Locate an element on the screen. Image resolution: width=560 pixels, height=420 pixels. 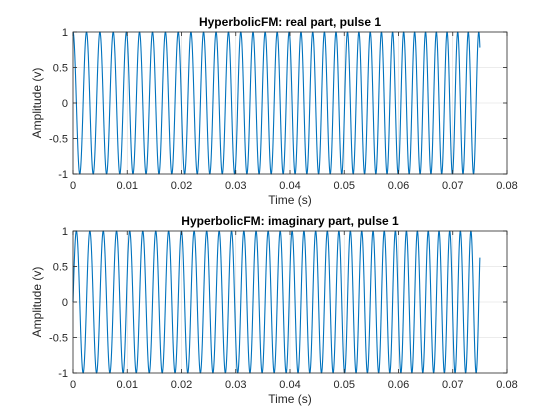
chart-title: HyperbolicFM: real part, pulse 1 is located at coordinates (290, 22).